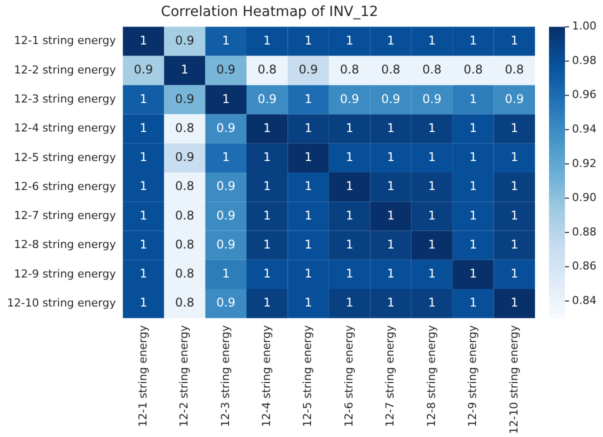 Image resolution: width=603 pixels, height=437 pixels. I want to click on x-tick-label: 12-4 string energy, so click(266, 376).